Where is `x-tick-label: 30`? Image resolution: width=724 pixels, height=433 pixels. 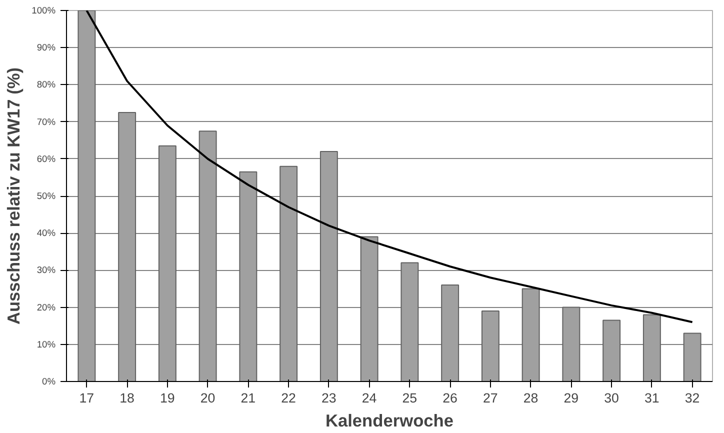
x-tick-label: 30 is located at coordinates (611, 398).